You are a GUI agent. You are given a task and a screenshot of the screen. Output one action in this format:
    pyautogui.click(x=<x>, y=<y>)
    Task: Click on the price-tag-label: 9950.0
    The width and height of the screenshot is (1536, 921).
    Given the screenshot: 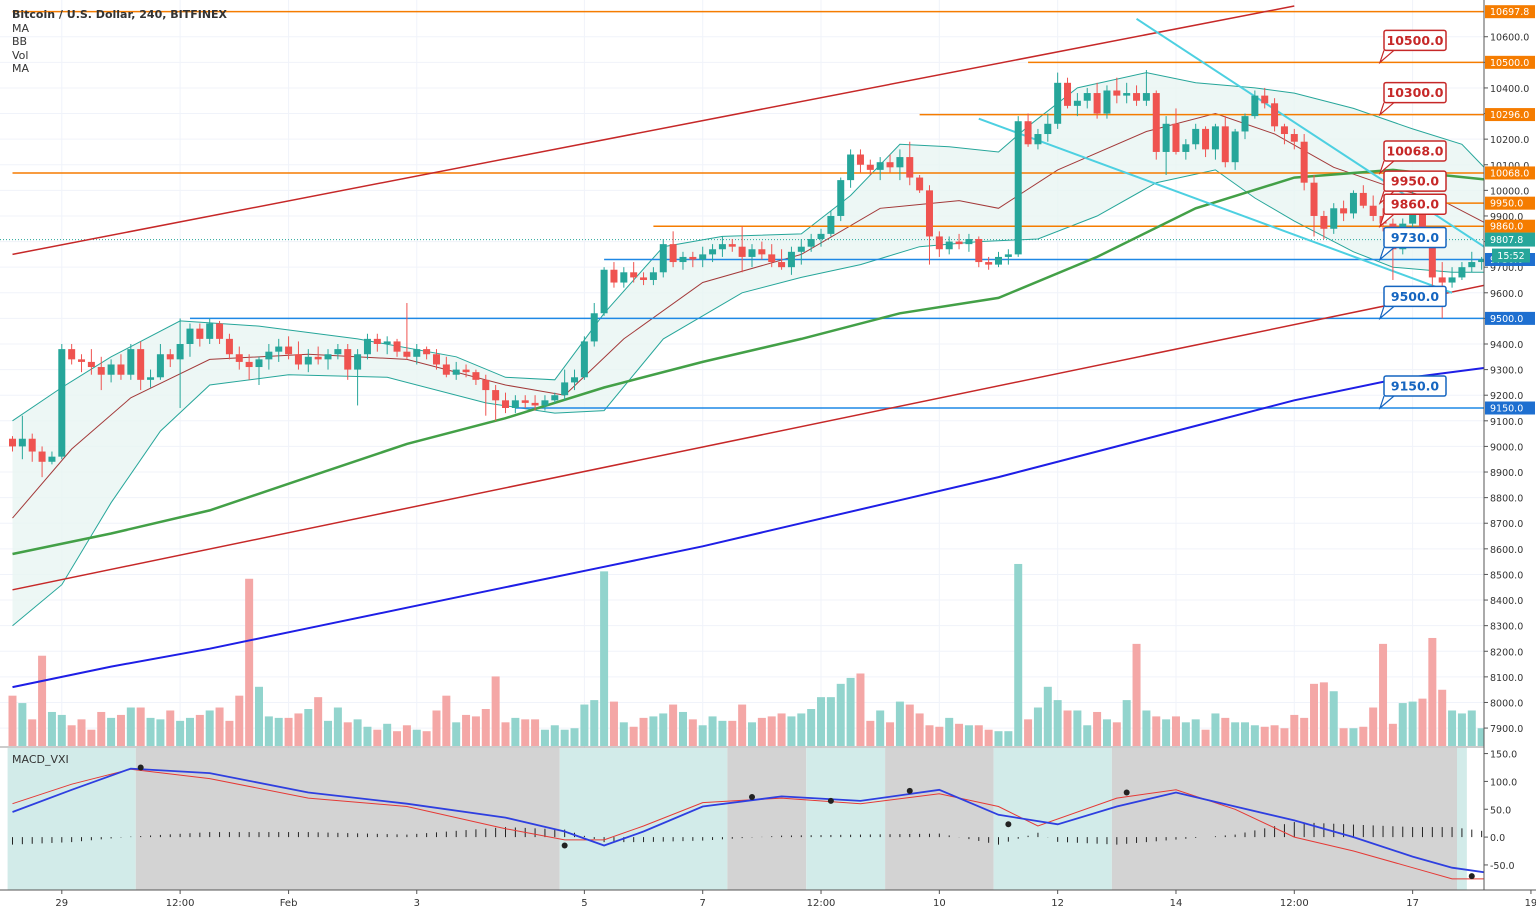 What is the action you would take?
    pyautogui.click(x=1506, y=204)
    